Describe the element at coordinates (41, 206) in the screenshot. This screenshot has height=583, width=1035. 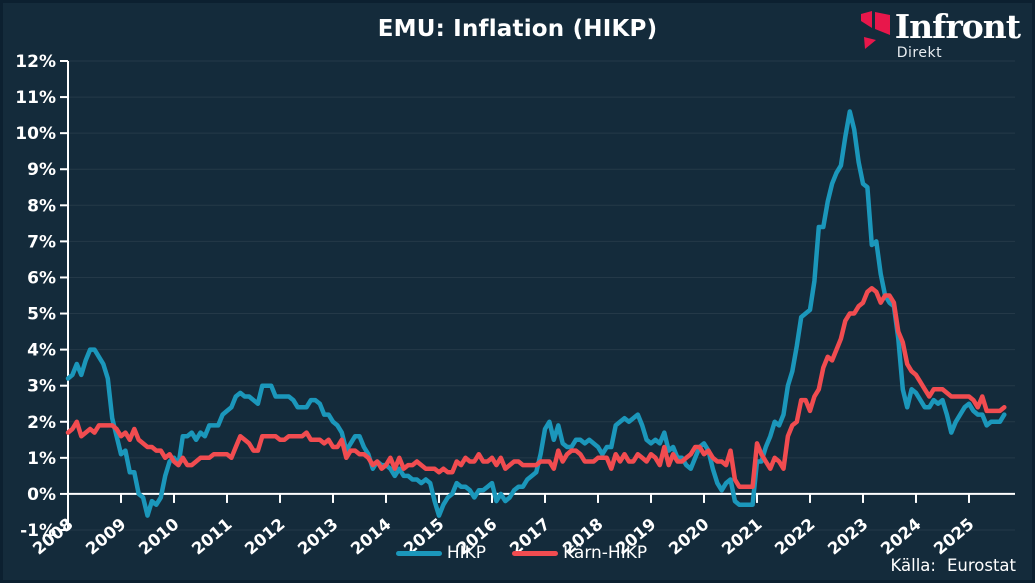
I see `y-tick-label: 8%` at that location.